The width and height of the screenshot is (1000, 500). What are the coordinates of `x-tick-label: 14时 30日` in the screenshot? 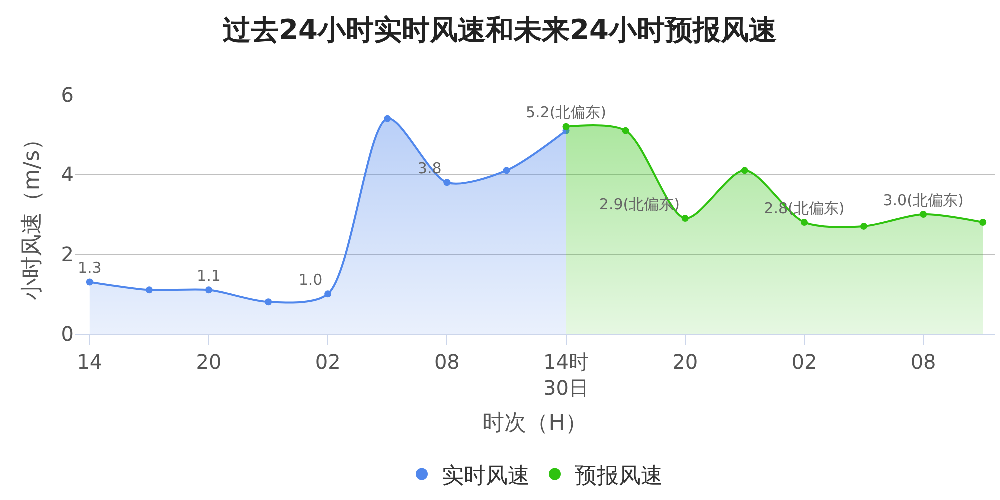 It's located at (566, 375).